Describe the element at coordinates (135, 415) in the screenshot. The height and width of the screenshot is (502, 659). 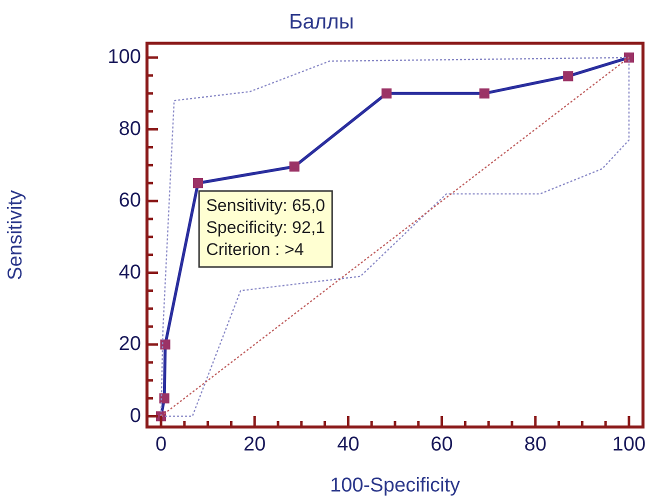
I see `y-tick-label: 0` at that location.